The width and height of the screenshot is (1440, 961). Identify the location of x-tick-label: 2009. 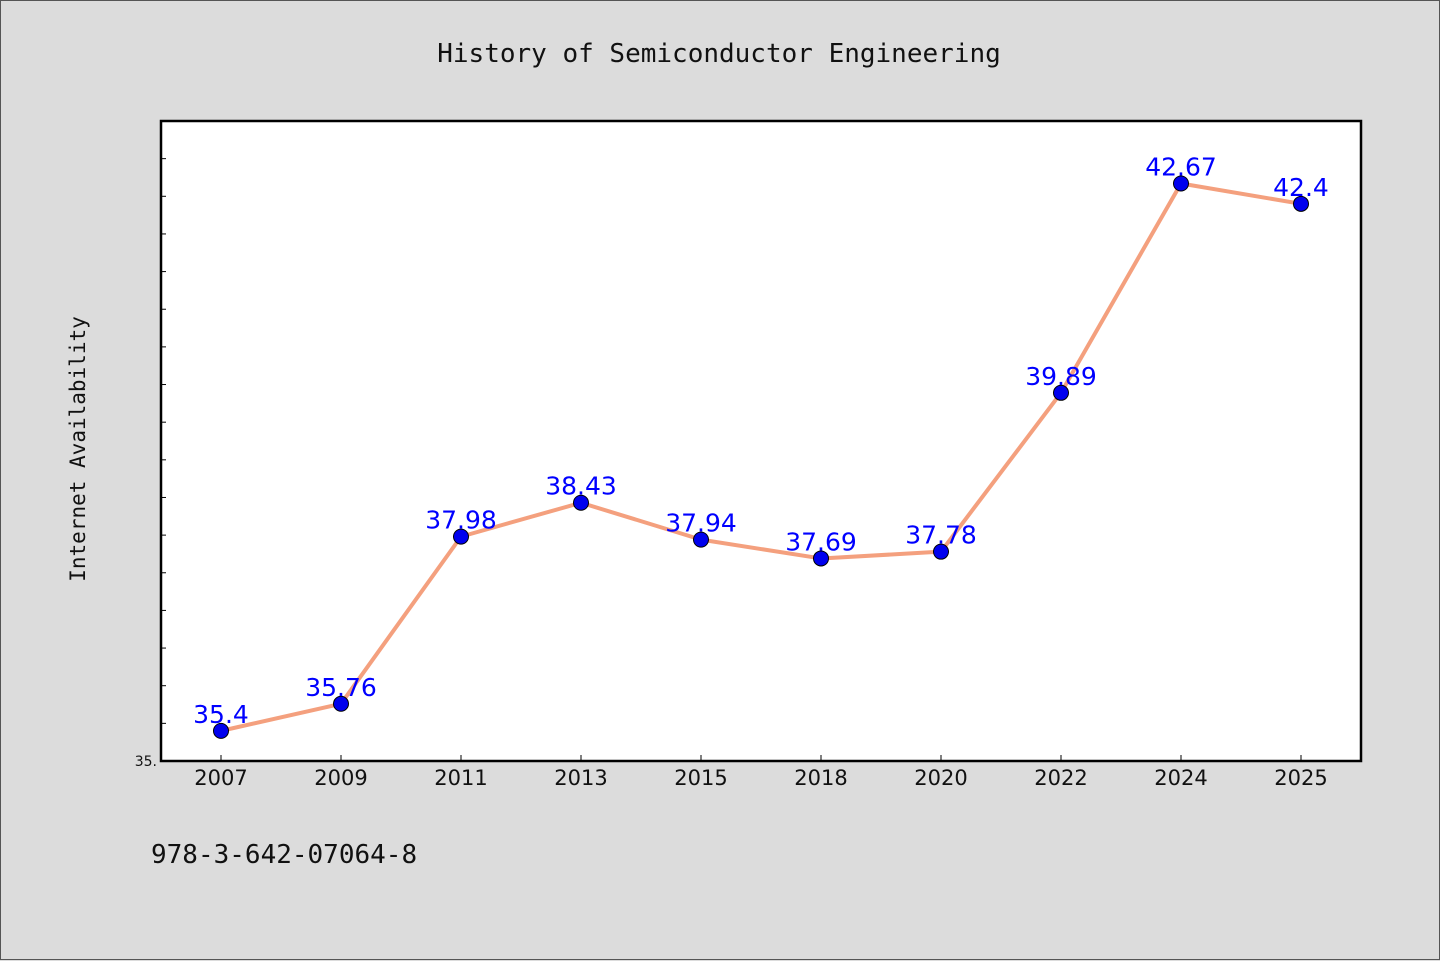
(340, 778).